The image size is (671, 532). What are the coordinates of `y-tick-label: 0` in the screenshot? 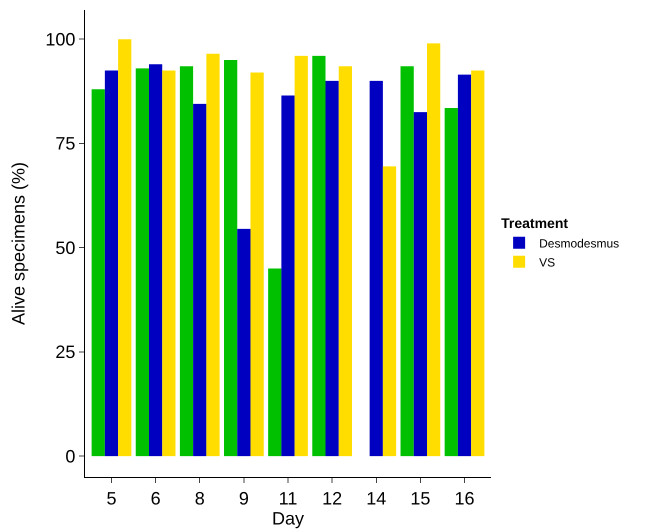 It's located at (70, 456).